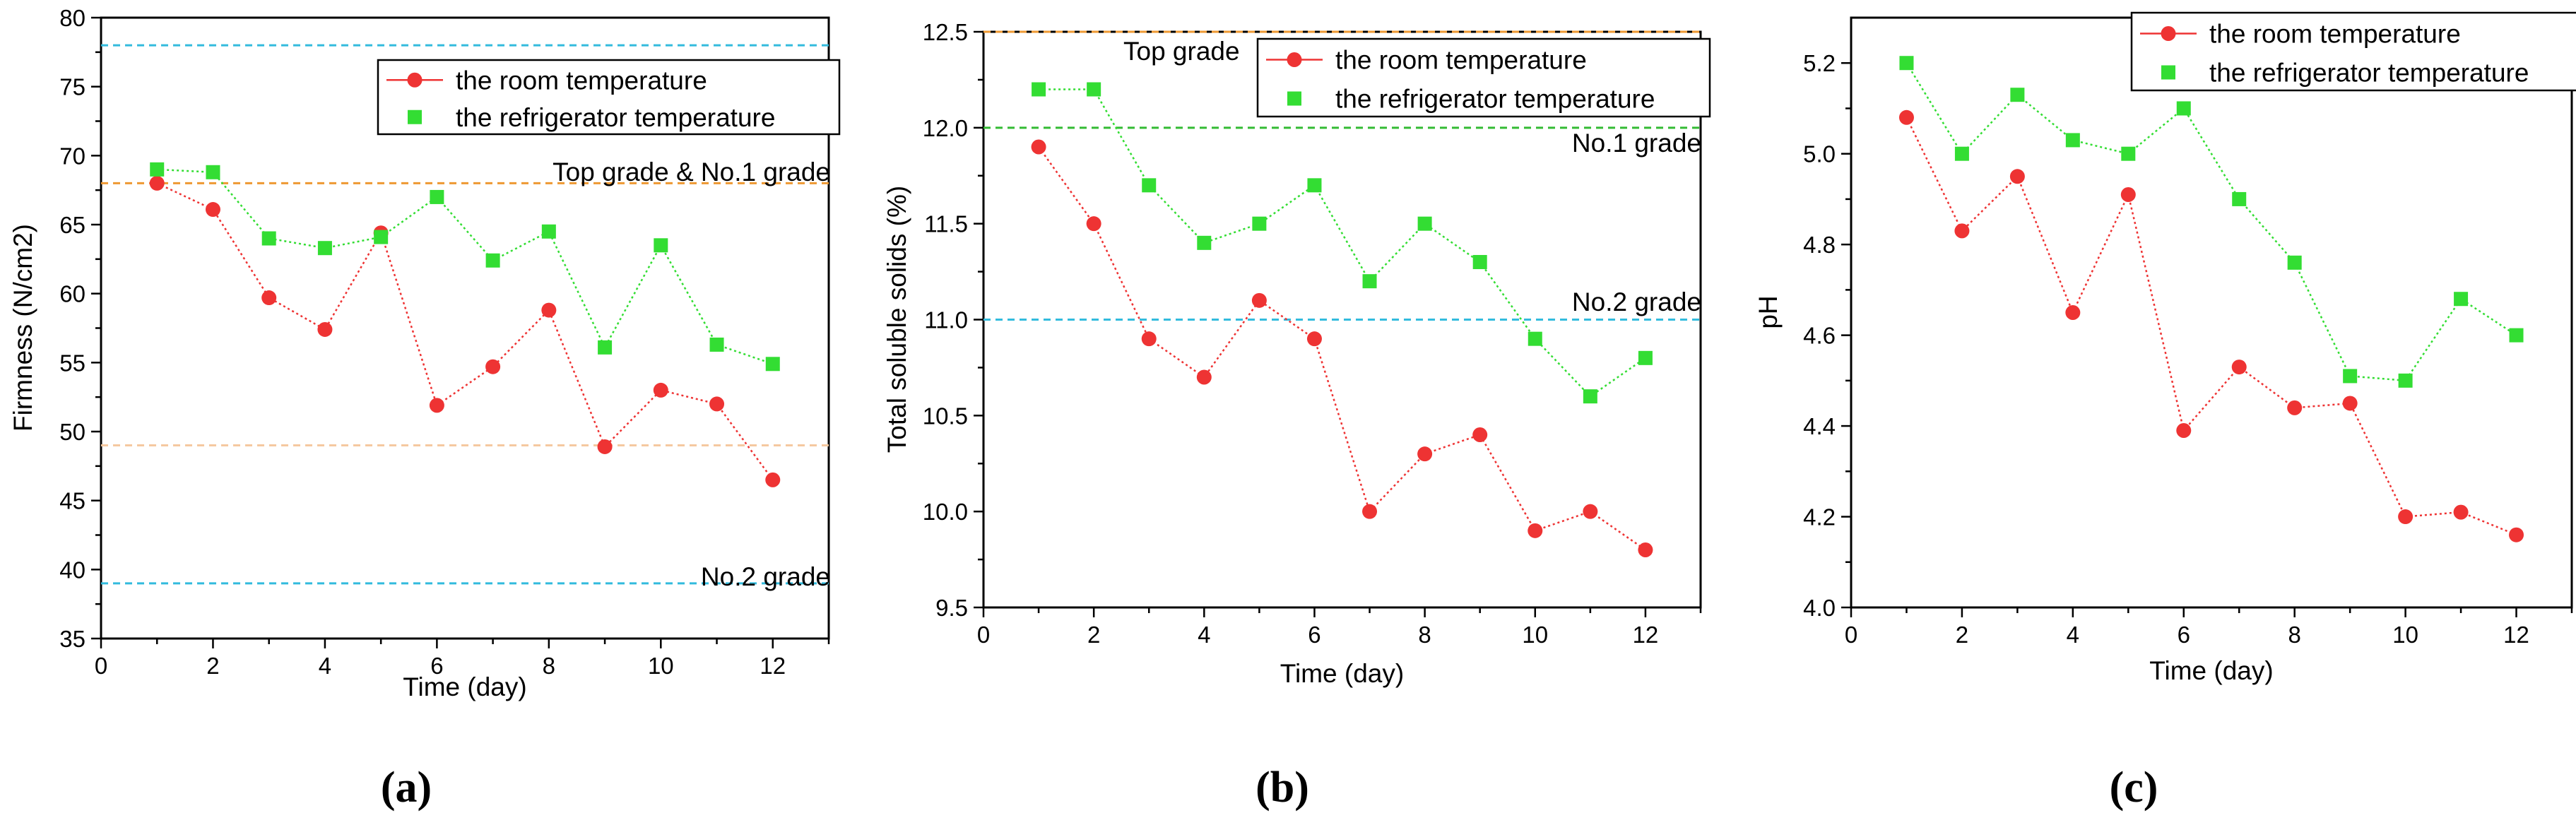 This screenshot has width=2576, height=825. What do you see at coordinates (72, 156) in the screenshot?
I see `y-tick-label: 70` at bounding box center [72, 156].